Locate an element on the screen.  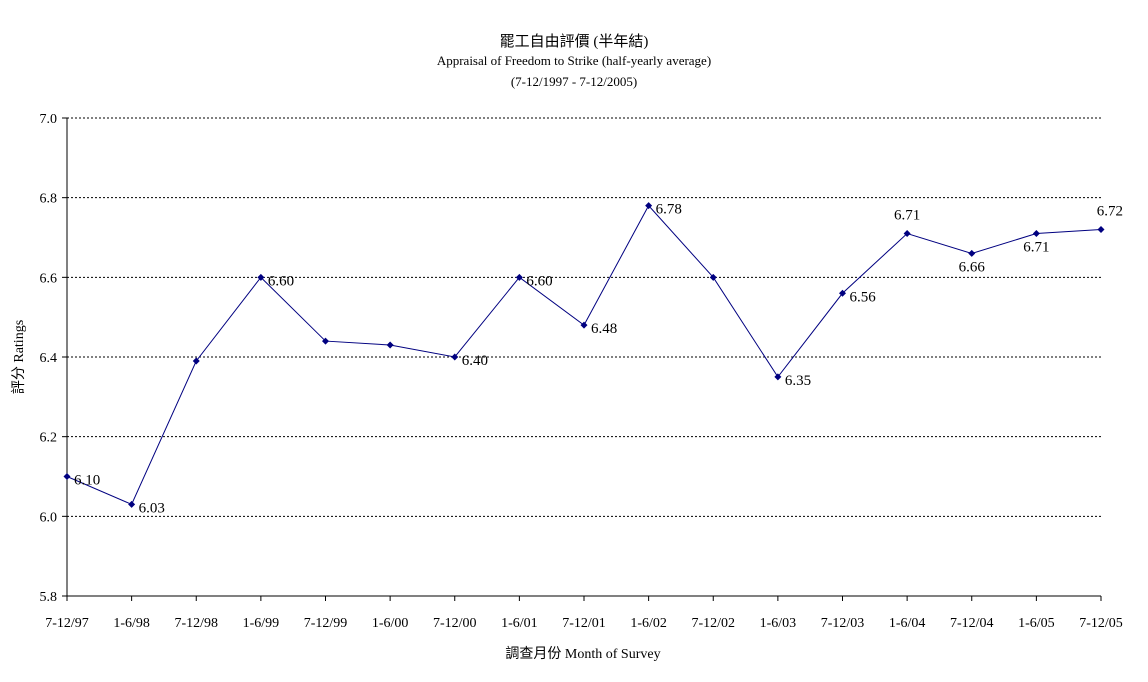
x-tick-label: 7-12/00 is located at coordinates (455, 623).